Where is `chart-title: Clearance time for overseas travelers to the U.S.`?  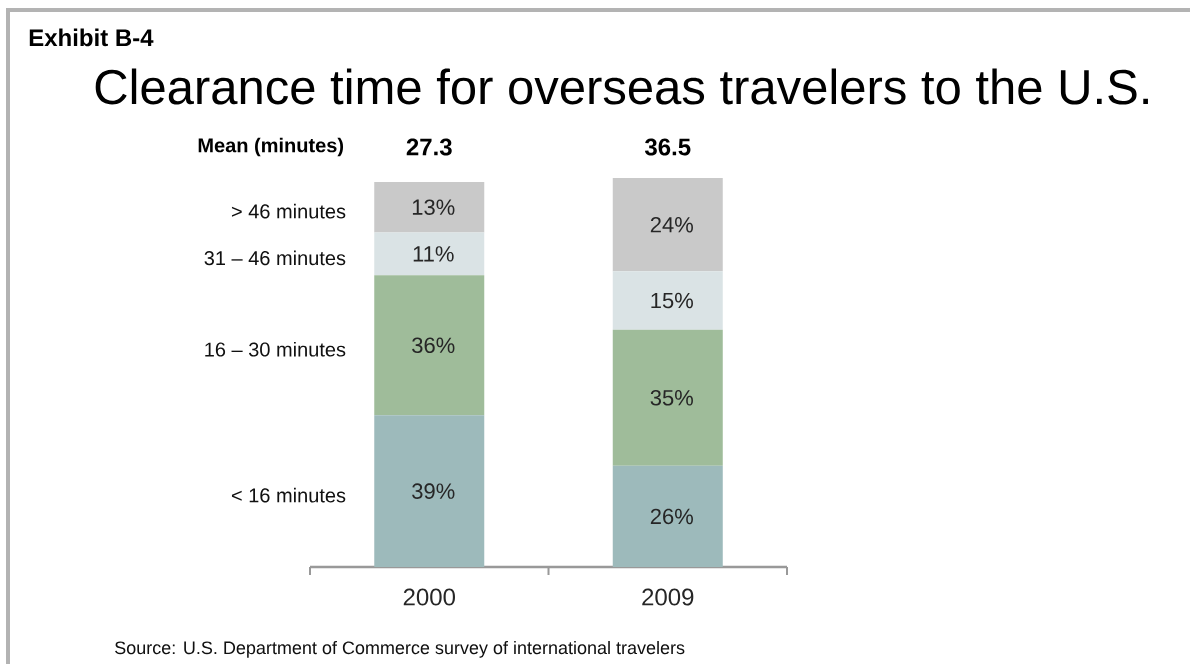 chart-title: Clearance time for overseas travelers to the U.S. is located at coordinates (621, 86).